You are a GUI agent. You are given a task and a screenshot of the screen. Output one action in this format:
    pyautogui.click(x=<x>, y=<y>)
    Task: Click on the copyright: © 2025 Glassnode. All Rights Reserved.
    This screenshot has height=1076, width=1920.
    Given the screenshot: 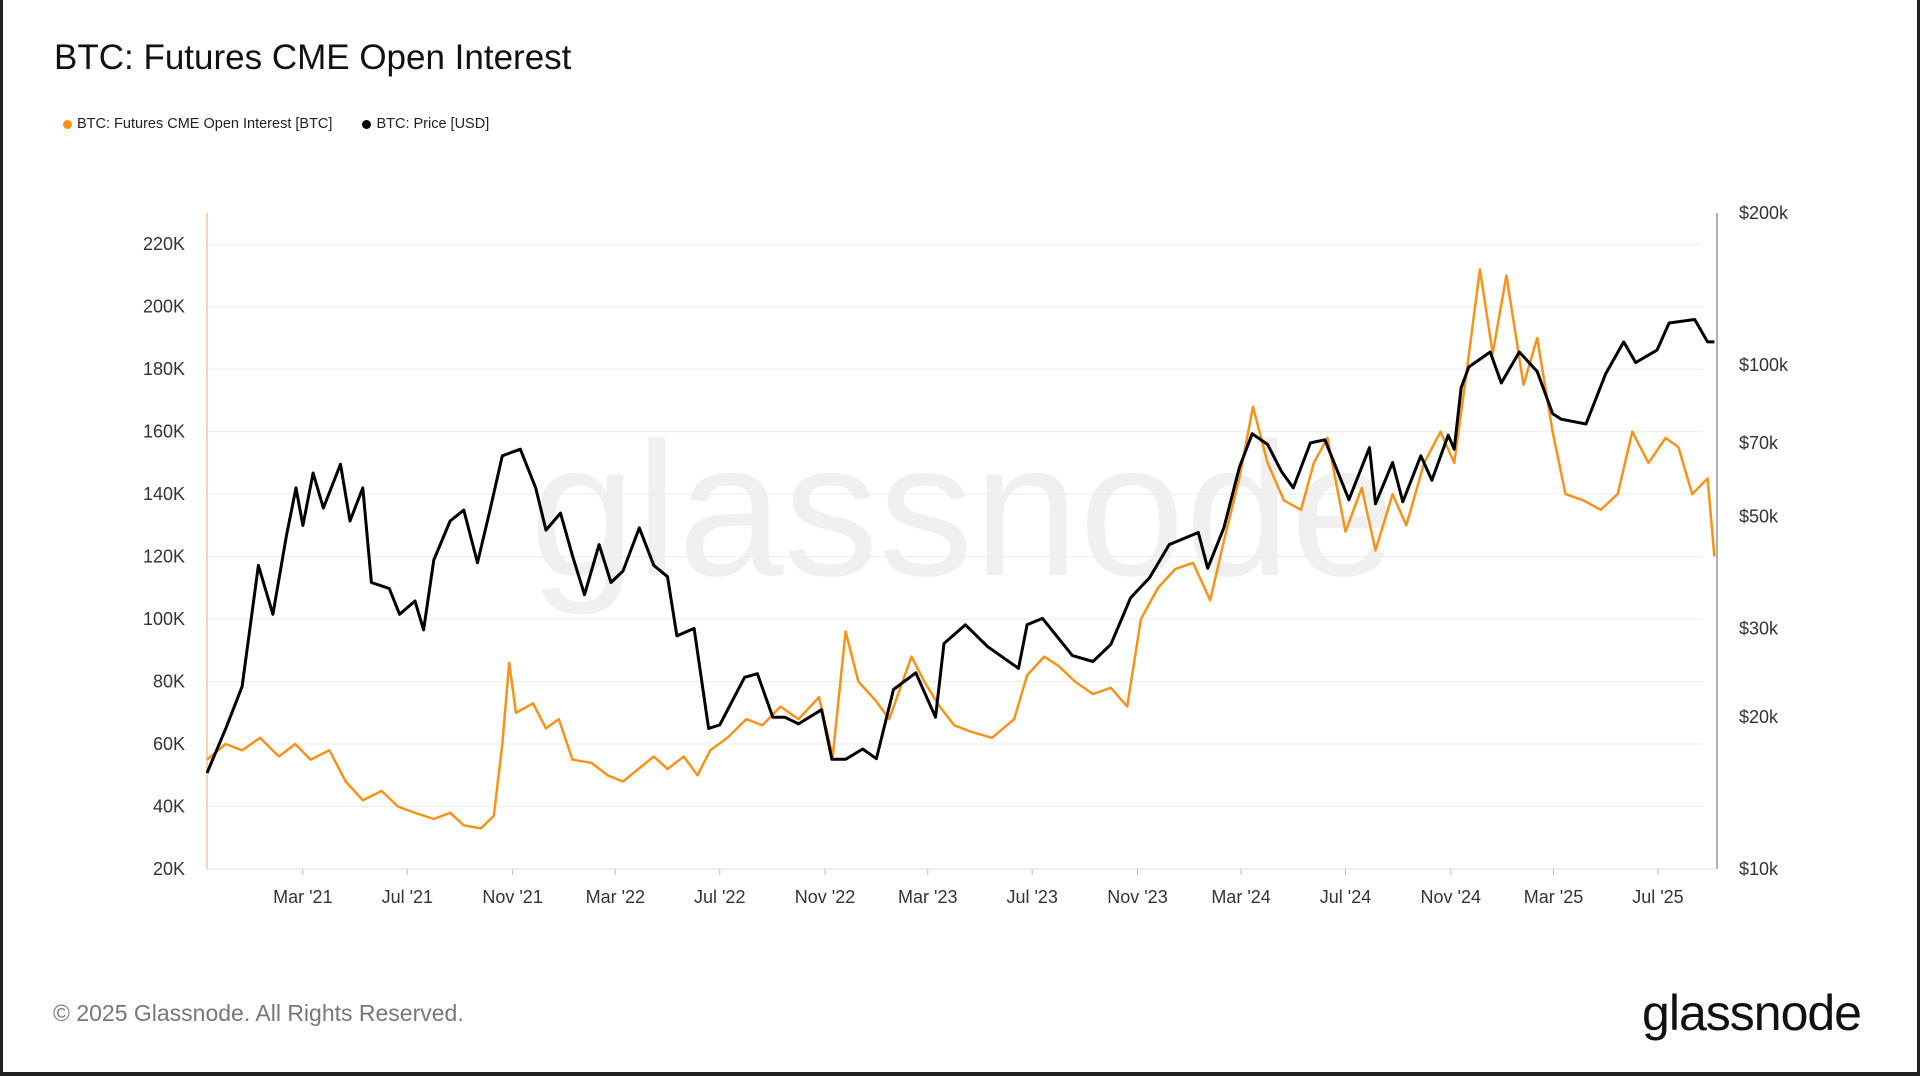 What is the action you would take?
    pyautogui.click(x=258, y=1013)
    